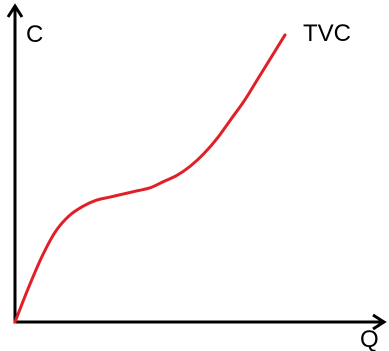 This screenshot has height=351, width=389. I want to click on y-axis-label: C, so click(34, 34).